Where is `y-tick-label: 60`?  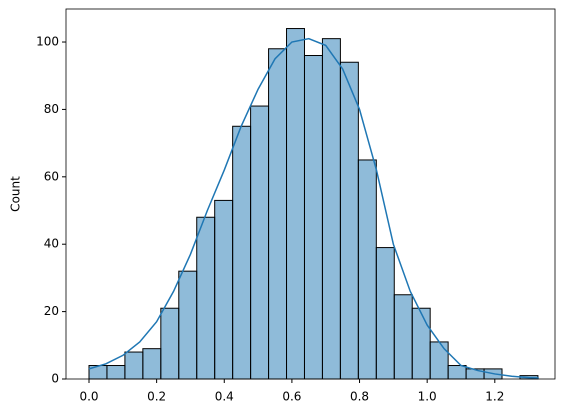
y-tick-label: 60 is located at coordinates (51, 176).